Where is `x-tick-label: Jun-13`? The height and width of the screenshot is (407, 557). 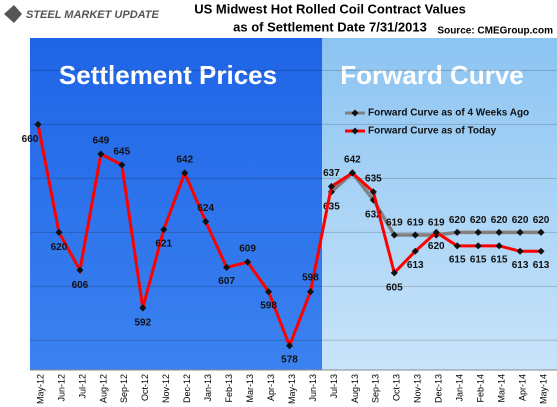
x-tick-label: Jun-13 is located at coordinates (313, 388).